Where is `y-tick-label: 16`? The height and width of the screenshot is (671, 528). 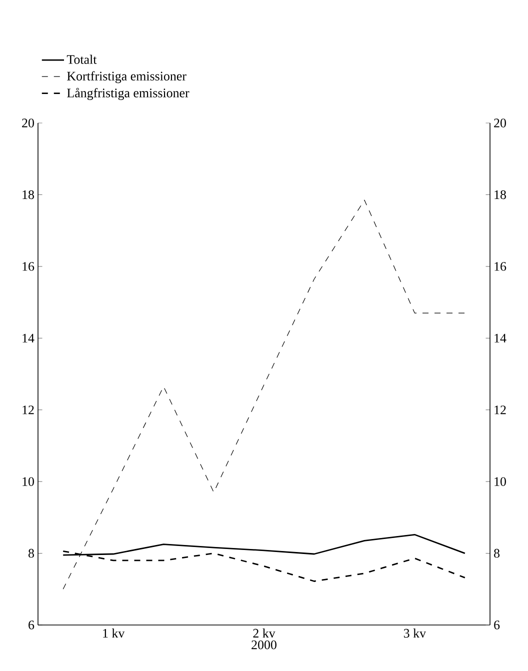
y-tick-label: 16 is located at coordinates (28, 266).